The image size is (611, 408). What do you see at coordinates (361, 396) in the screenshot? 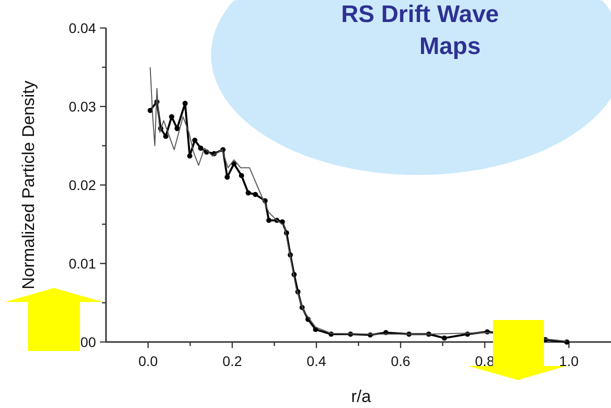
I see `x-axis-title: r/a` at bounding box center [361, 396].